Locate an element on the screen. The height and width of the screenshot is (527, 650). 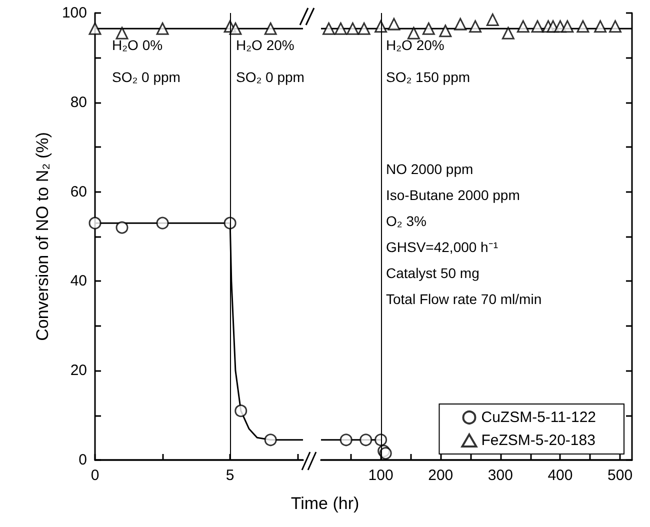
annotation: Total Flow rate 70 ml/min is located at coordinates (464, 299).